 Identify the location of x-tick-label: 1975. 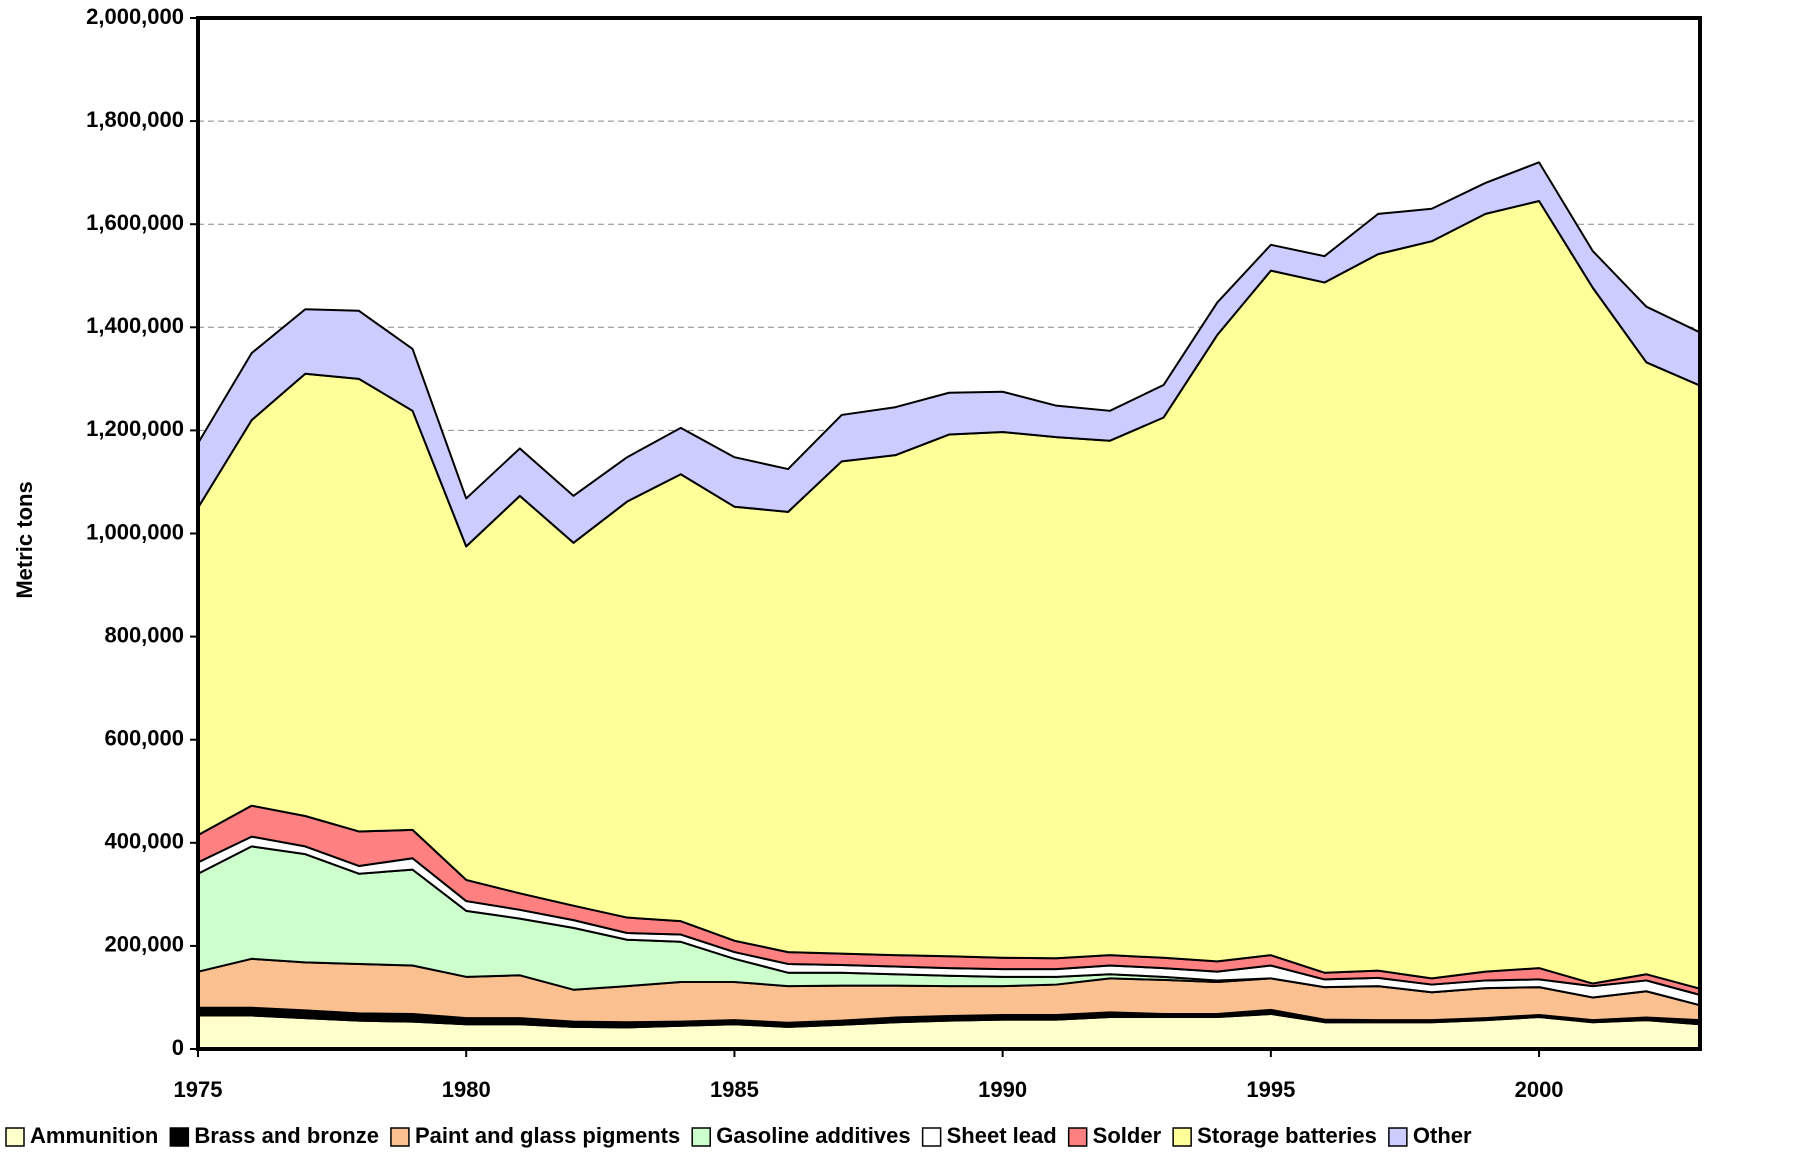
(198, 1089).